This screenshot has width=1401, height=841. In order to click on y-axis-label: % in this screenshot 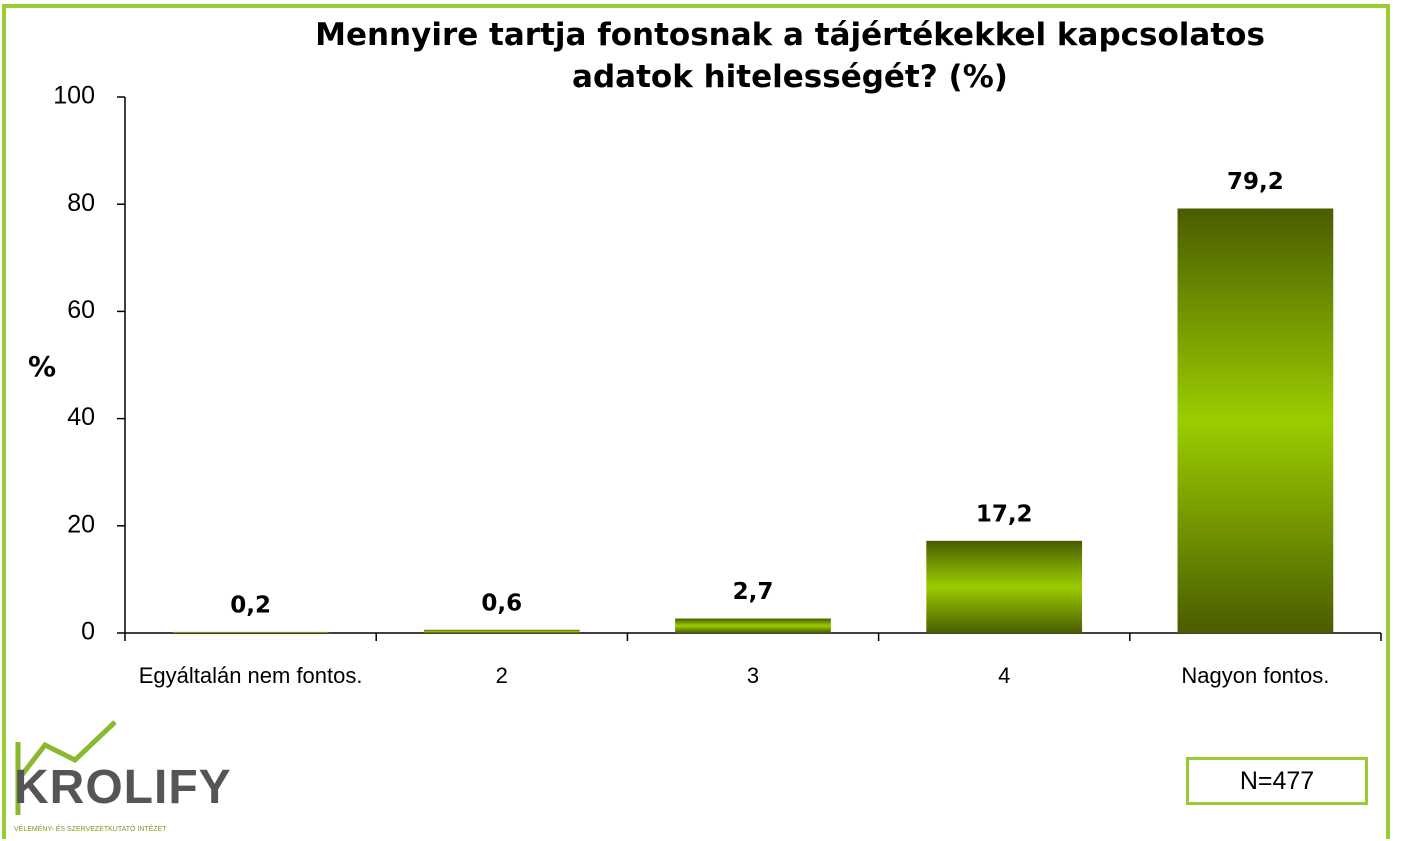, I will do `click(42, 366)`.